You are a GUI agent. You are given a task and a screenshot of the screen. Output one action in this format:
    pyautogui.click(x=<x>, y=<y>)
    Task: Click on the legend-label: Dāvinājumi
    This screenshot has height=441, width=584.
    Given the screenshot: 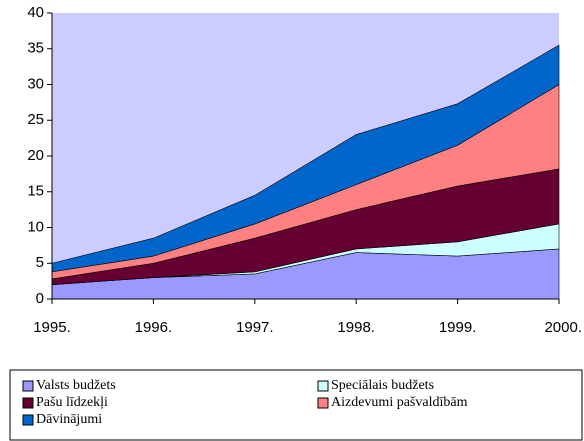 What is the action you would take?
    pyautogui.click(x=69, y=419)
    